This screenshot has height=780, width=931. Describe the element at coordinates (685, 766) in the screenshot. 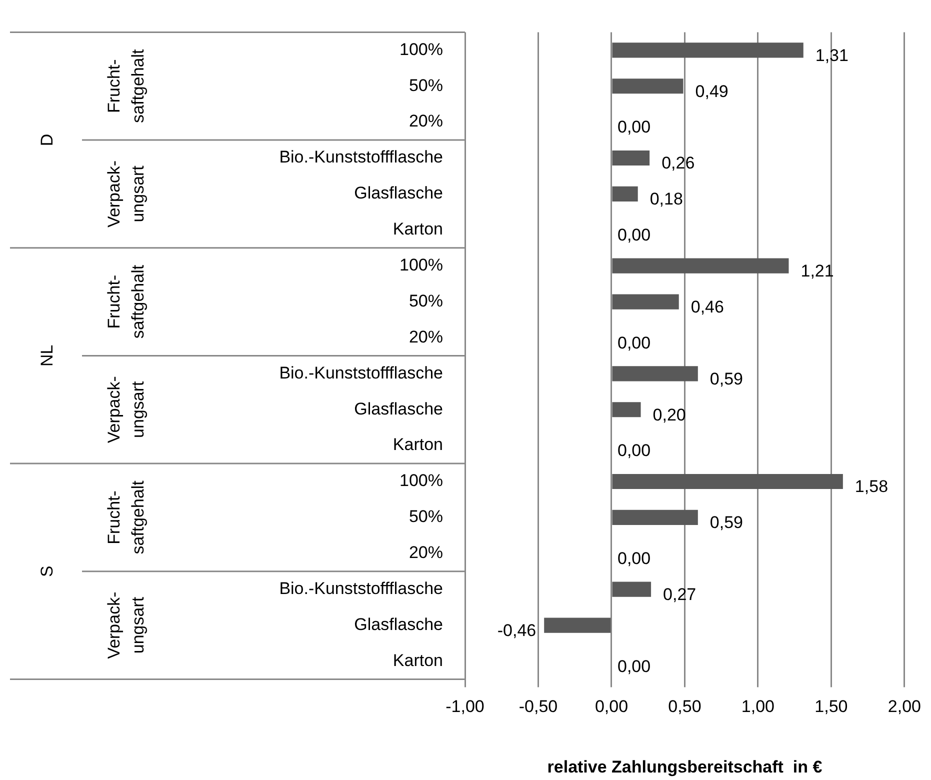

I see `x-axis-title: relative Zahlungsbereitschaft in €` at that location.